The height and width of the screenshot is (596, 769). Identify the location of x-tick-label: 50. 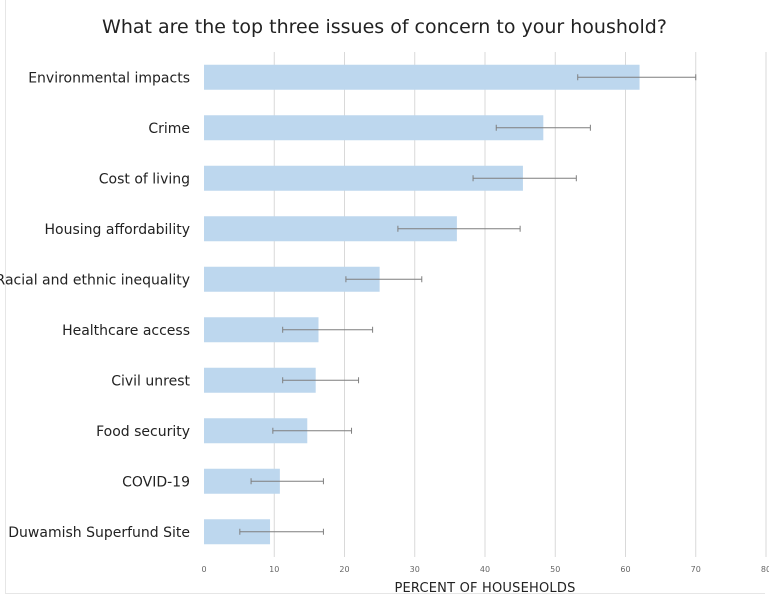
(555, 569).